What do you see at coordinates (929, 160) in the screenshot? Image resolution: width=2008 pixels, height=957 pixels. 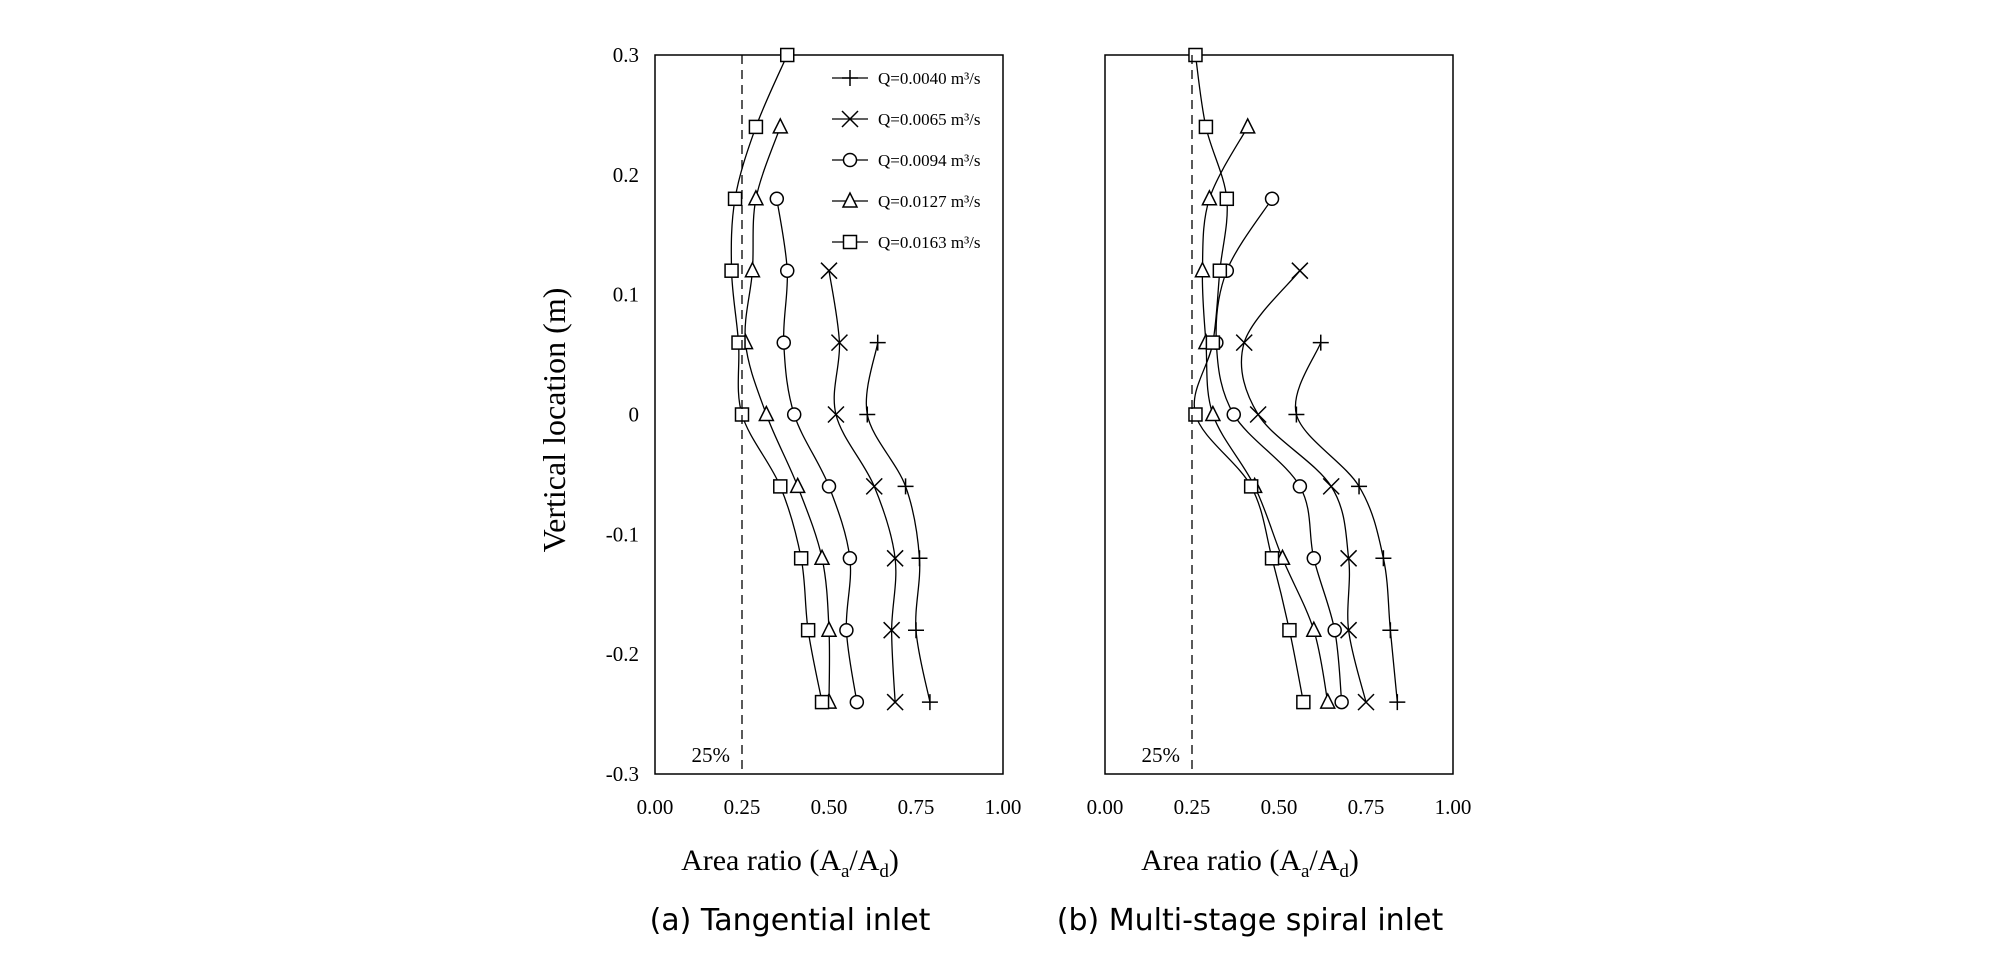 I see `legend-label: Q=0.0094 m³/s` at bounding box center [929, 160].